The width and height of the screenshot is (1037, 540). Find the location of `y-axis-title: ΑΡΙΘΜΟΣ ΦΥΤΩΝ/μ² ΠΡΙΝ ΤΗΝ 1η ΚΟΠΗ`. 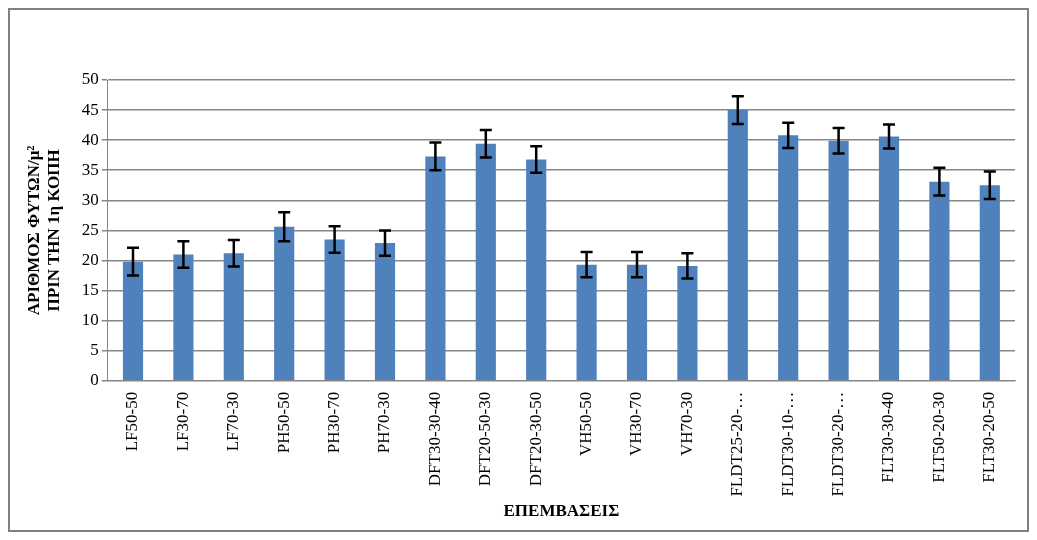

y-axis-title: ΑΡΙΘΜΟΣ ΦΥΤΩΝ/μ² ΠΡΙΝ ΤΗΝ 1η ΚΟΠΗ is located at coordinates (43, 230).